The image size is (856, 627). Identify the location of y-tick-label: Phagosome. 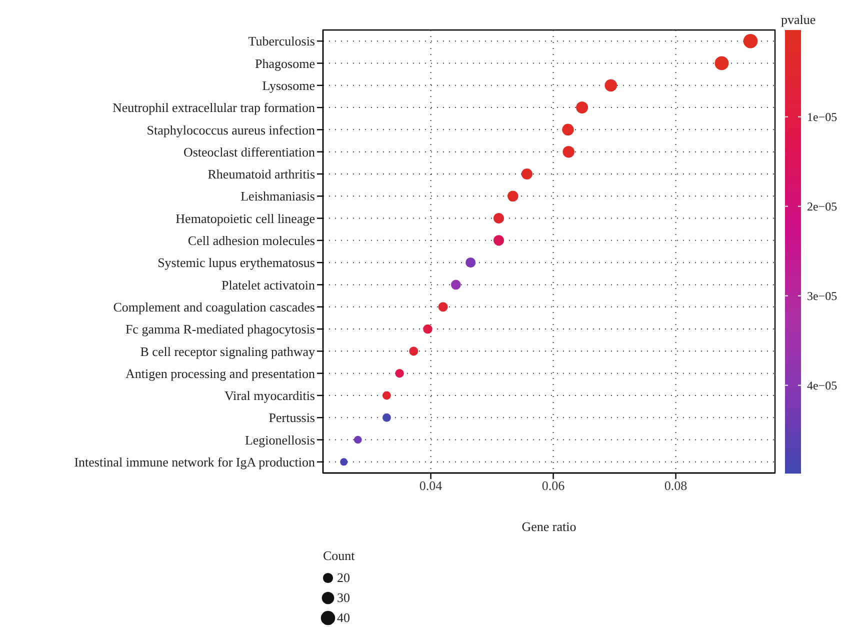
(285, 63).